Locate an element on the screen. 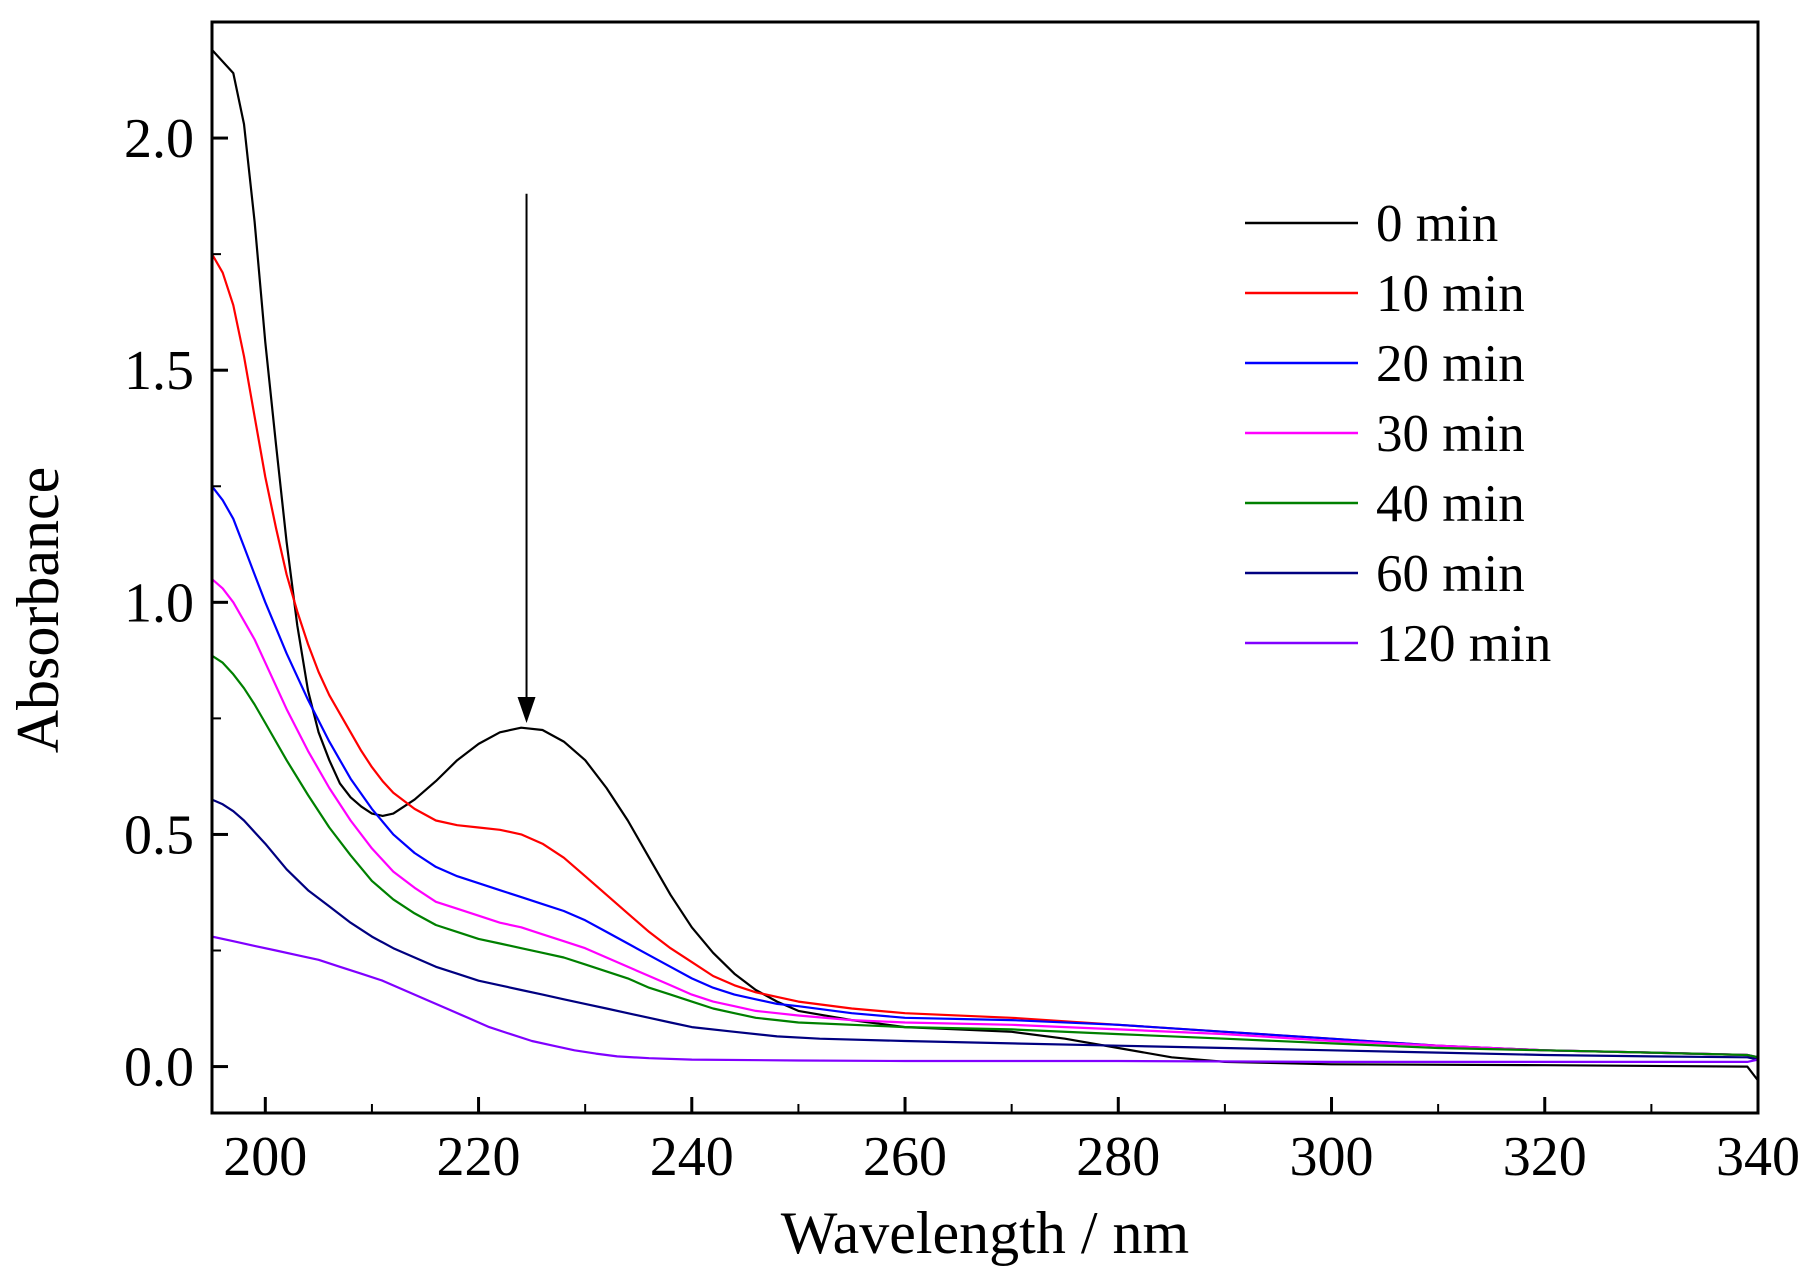  x-tick-label-320: 320 is located at coordinates (1545, 1157).